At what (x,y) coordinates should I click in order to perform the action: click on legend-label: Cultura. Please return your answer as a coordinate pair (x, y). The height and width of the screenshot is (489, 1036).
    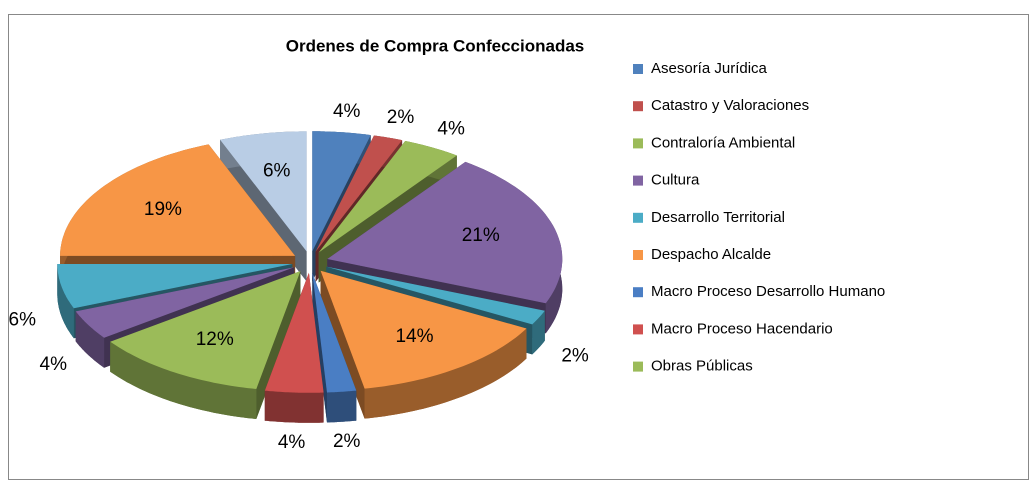
    Looking at the image, I should click on (675, 180).